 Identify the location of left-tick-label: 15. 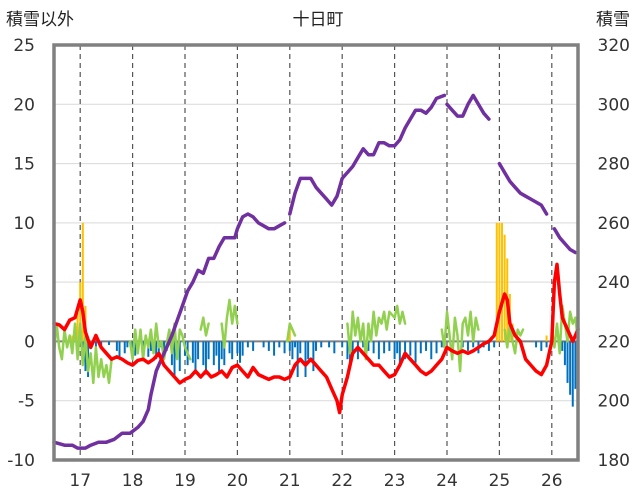
(24, 165).